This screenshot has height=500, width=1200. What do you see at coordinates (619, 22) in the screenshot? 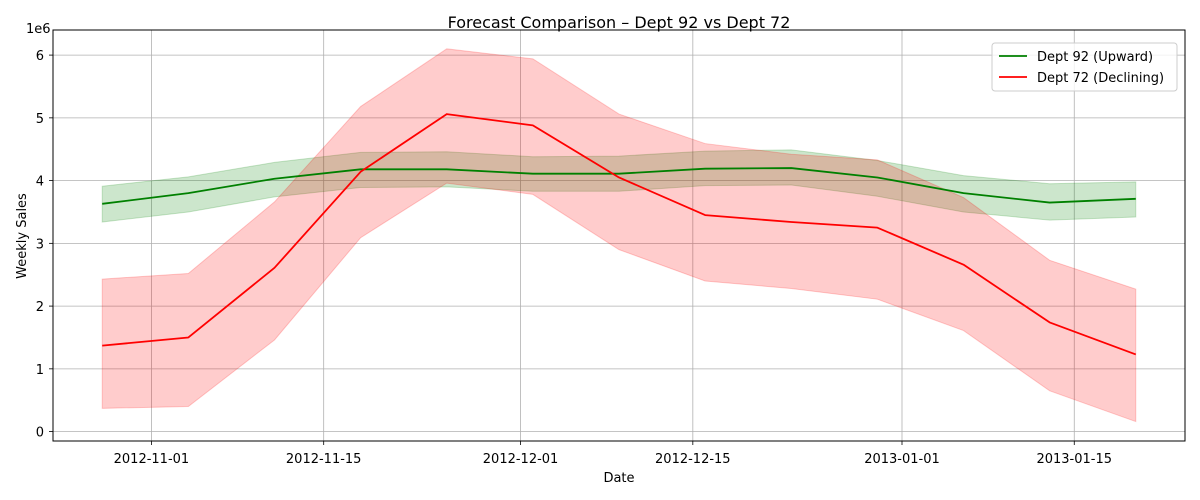
I see `chart-title: Forecast Comparison – Dept 92 vs Dept 72` at bounding box center [619, 22].